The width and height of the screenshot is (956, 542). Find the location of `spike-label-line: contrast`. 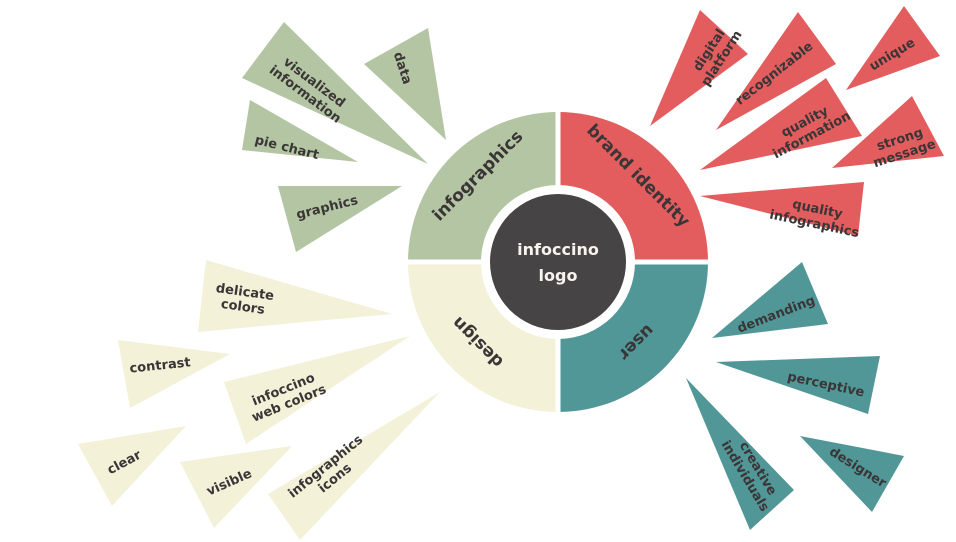

spike-label-line: contrast is located at coordinates (160, 365).